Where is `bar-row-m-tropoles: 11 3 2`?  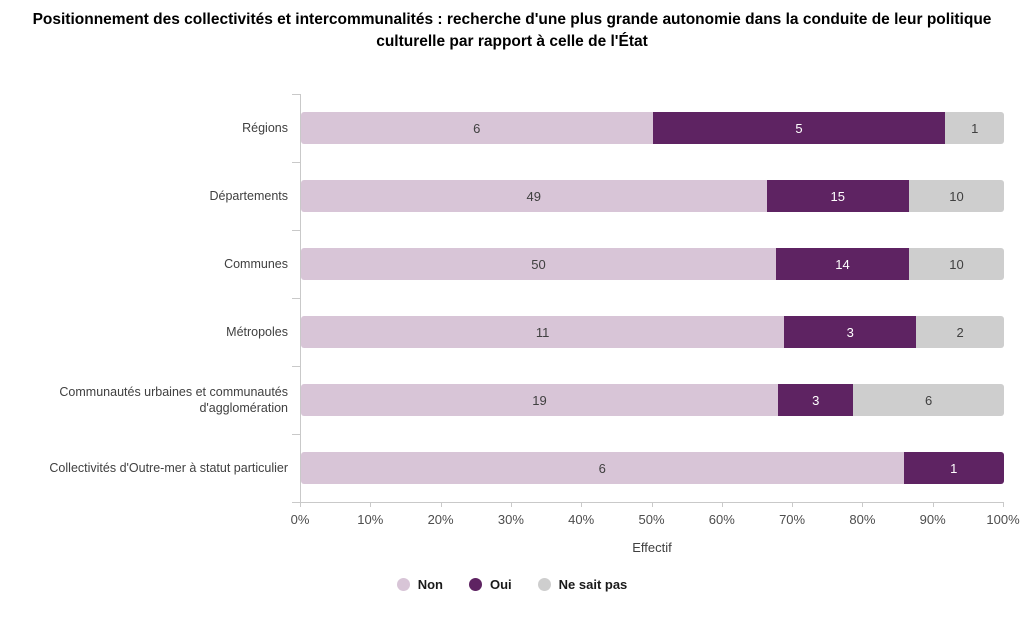 bar-row-m-tropoles: 11 3 2 is located at coordinates (652, 332).